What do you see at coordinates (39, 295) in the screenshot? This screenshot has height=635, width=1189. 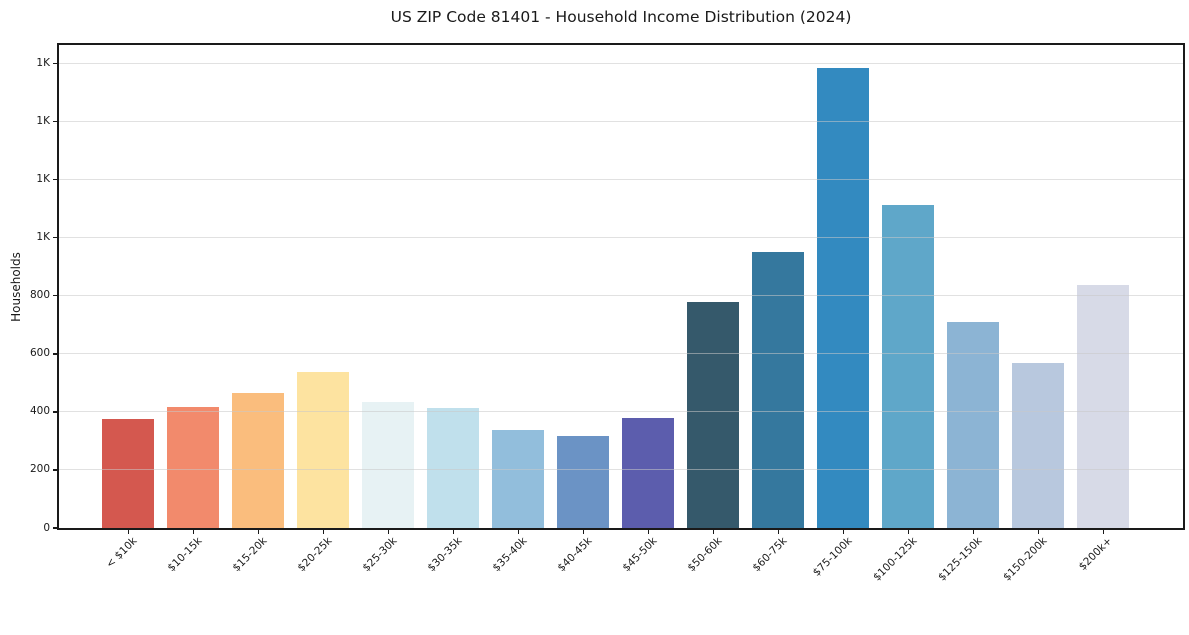 I see `y-tick-label-800: 800` at bounding box center [39, 295].